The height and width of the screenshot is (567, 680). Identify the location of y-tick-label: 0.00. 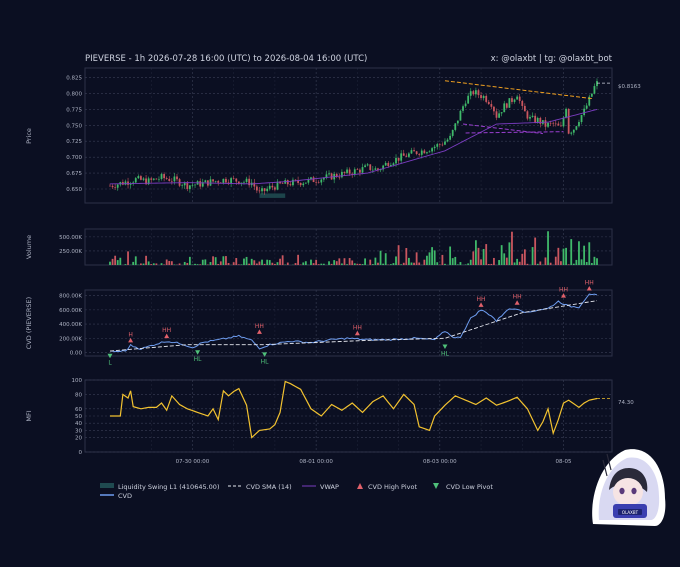
(76, 353).